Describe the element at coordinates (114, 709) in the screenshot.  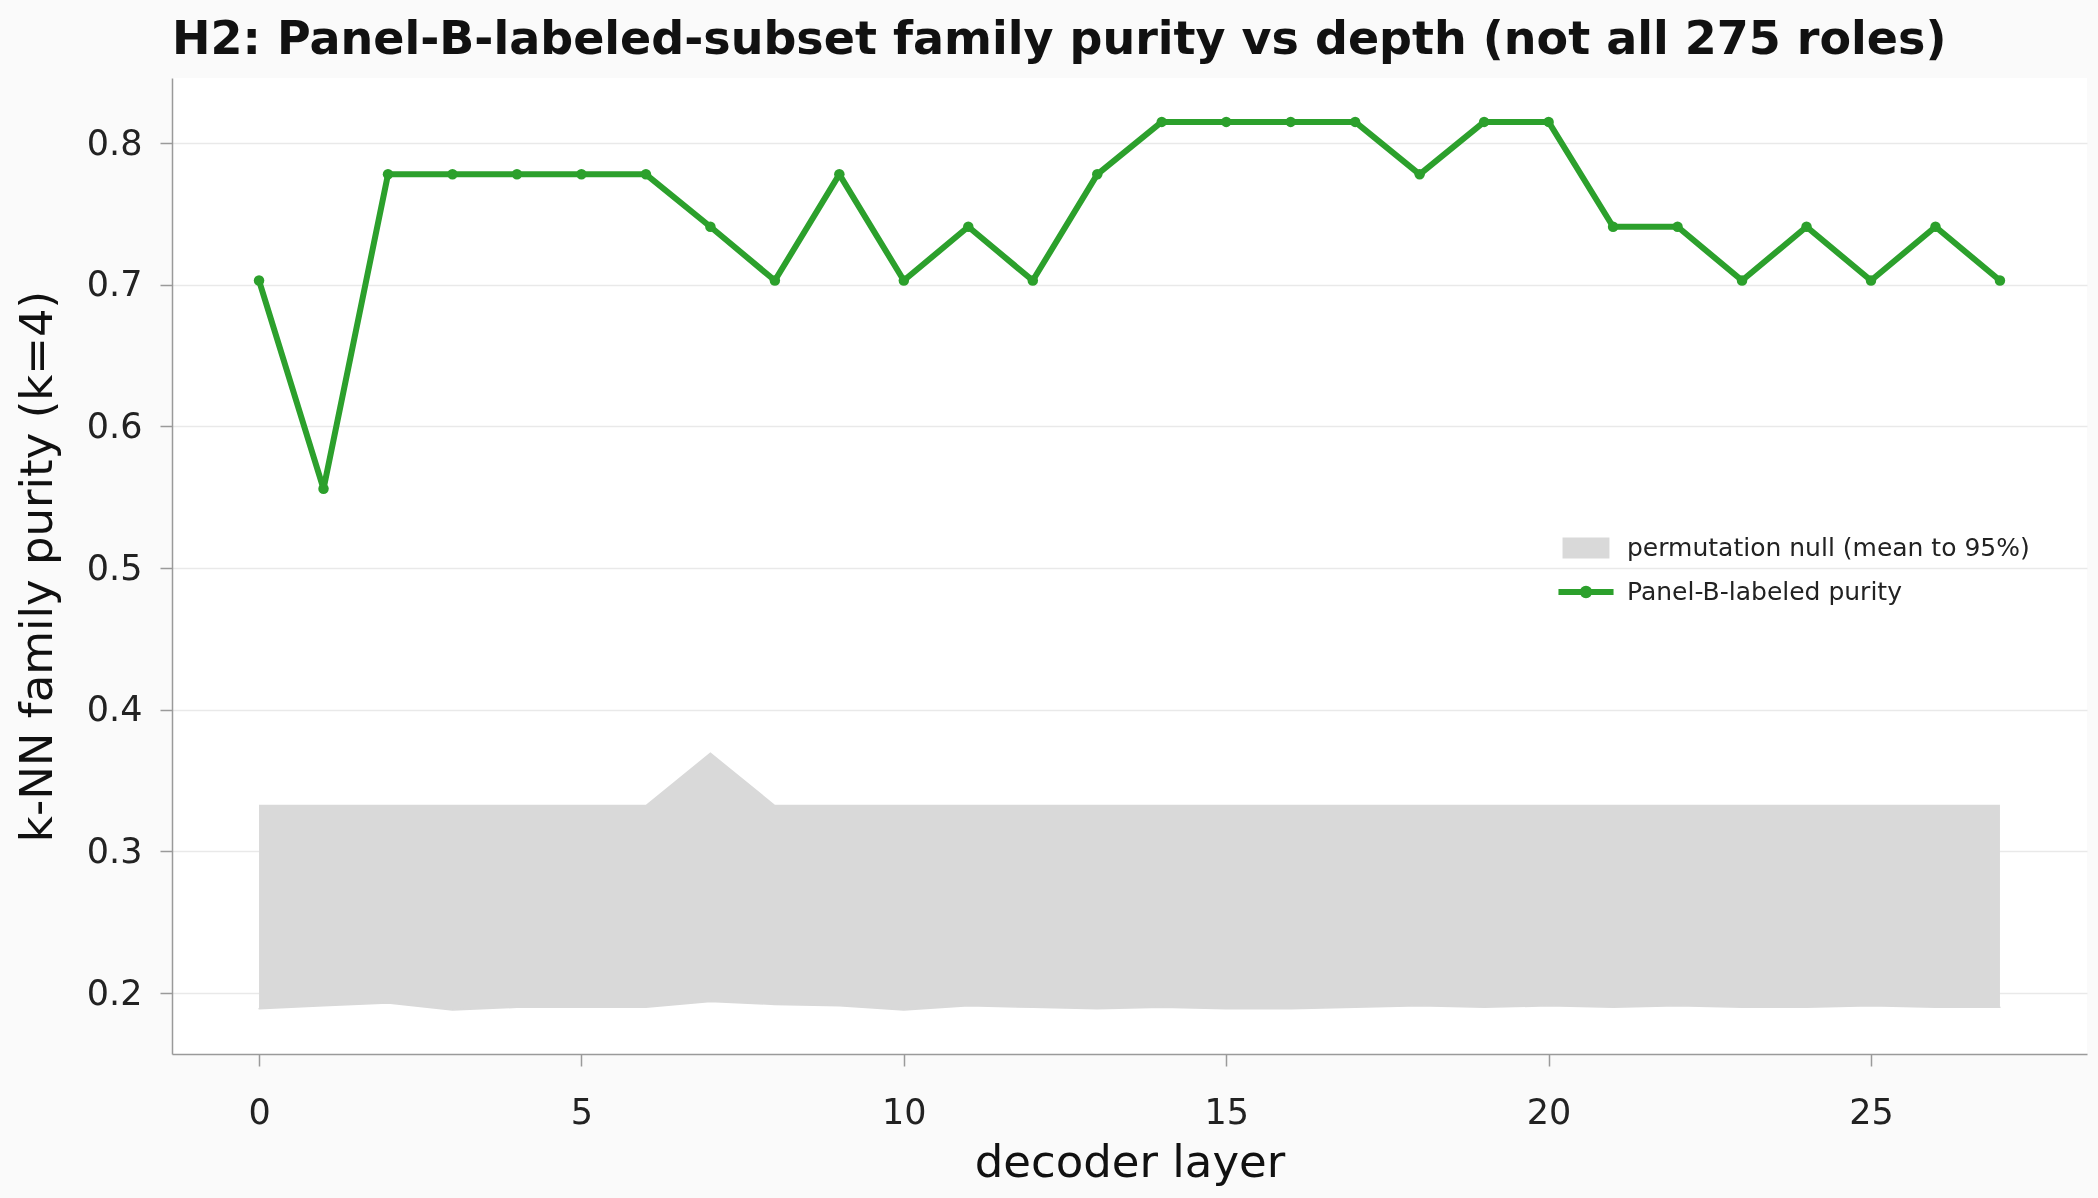
I see `y-tick-label: 0.4` at that location.